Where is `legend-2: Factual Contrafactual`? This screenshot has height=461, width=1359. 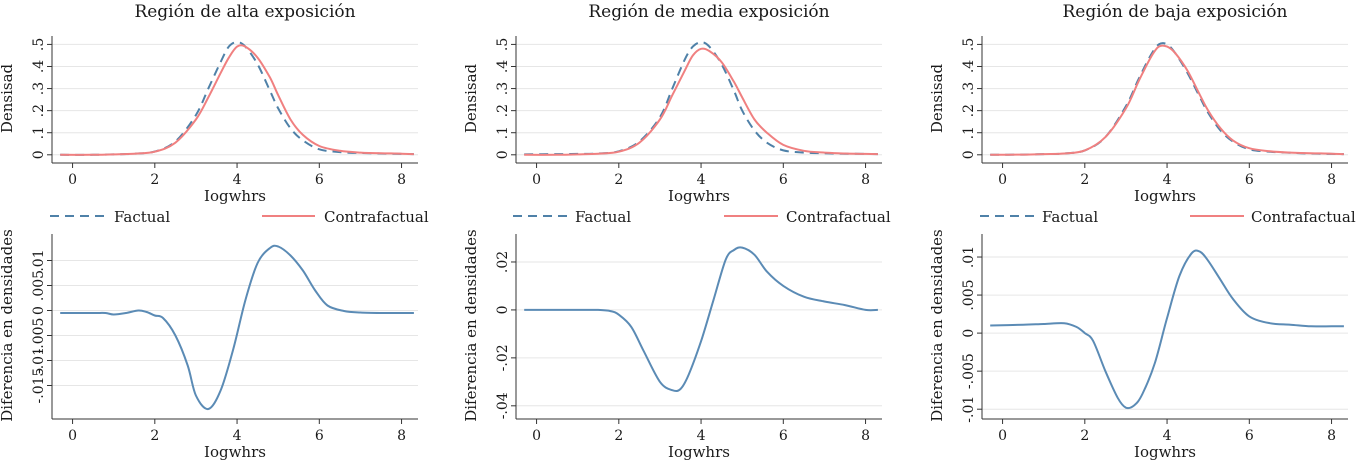
legend-2: Factual Contrafactual is located at coordinates (702, 217).